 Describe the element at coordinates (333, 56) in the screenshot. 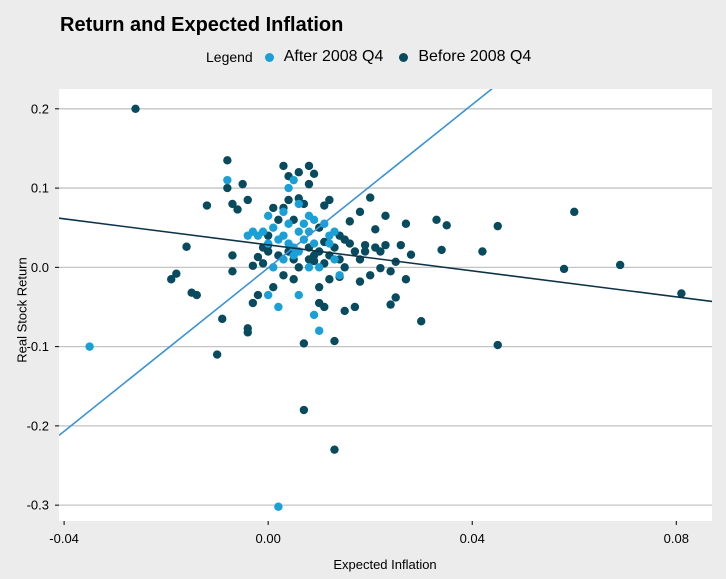

I see `legend-label-after: After 2008 Q4` at that location.